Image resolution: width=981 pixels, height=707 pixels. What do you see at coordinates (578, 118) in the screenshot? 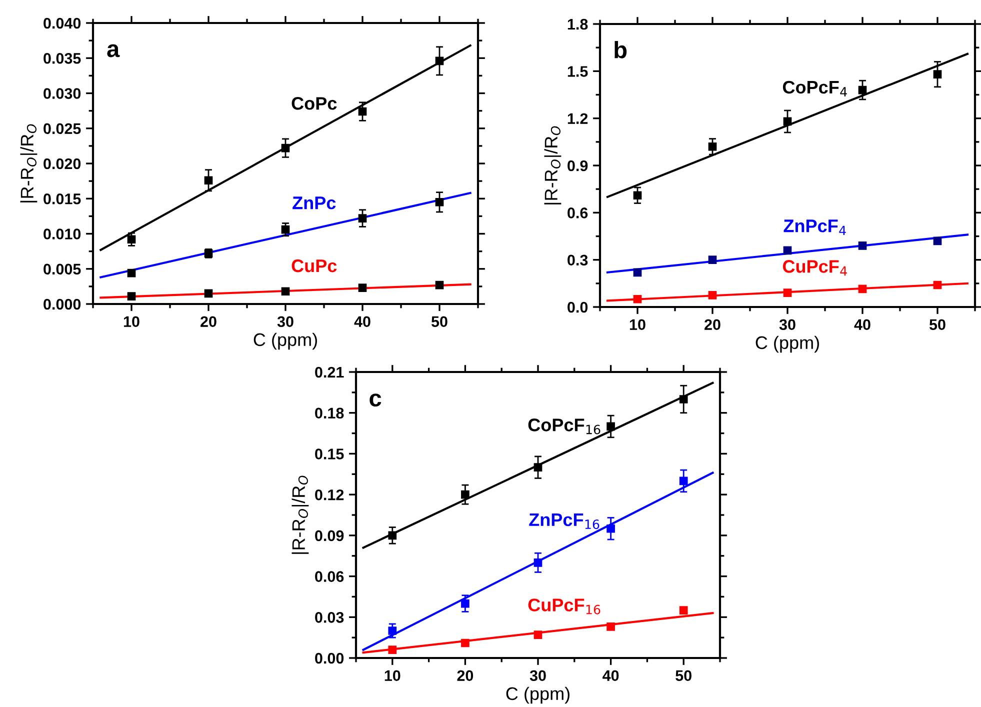
I see `y-tick-label: 1.2` at bounding box center [578, 118].